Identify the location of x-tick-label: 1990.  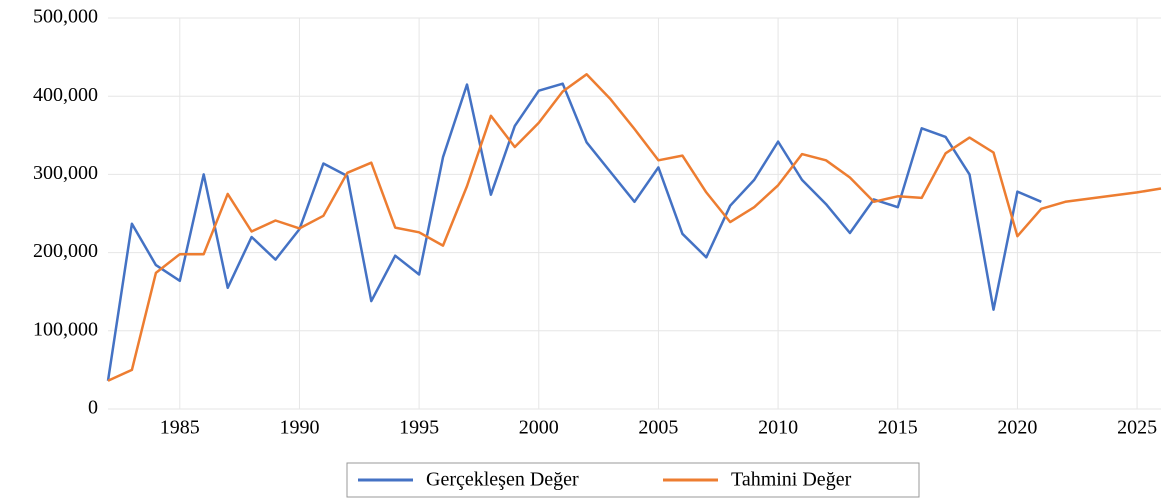
(299, 428).